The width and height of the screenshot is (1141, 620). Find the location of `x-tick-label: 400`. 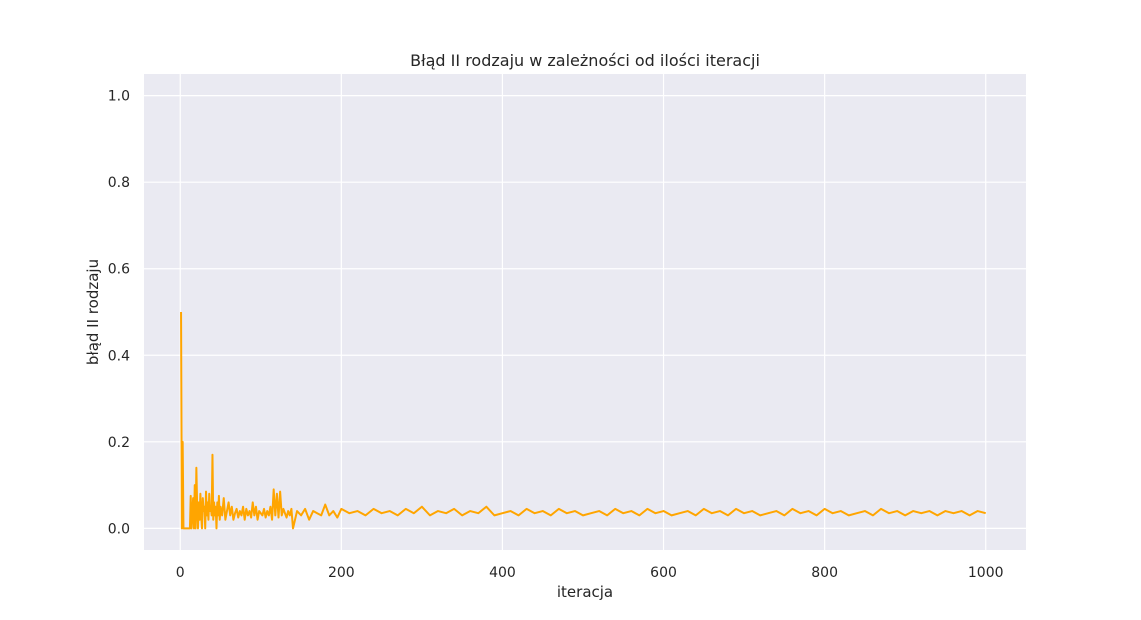

x-tick-label: 400 is located at coordinates (502, 573).